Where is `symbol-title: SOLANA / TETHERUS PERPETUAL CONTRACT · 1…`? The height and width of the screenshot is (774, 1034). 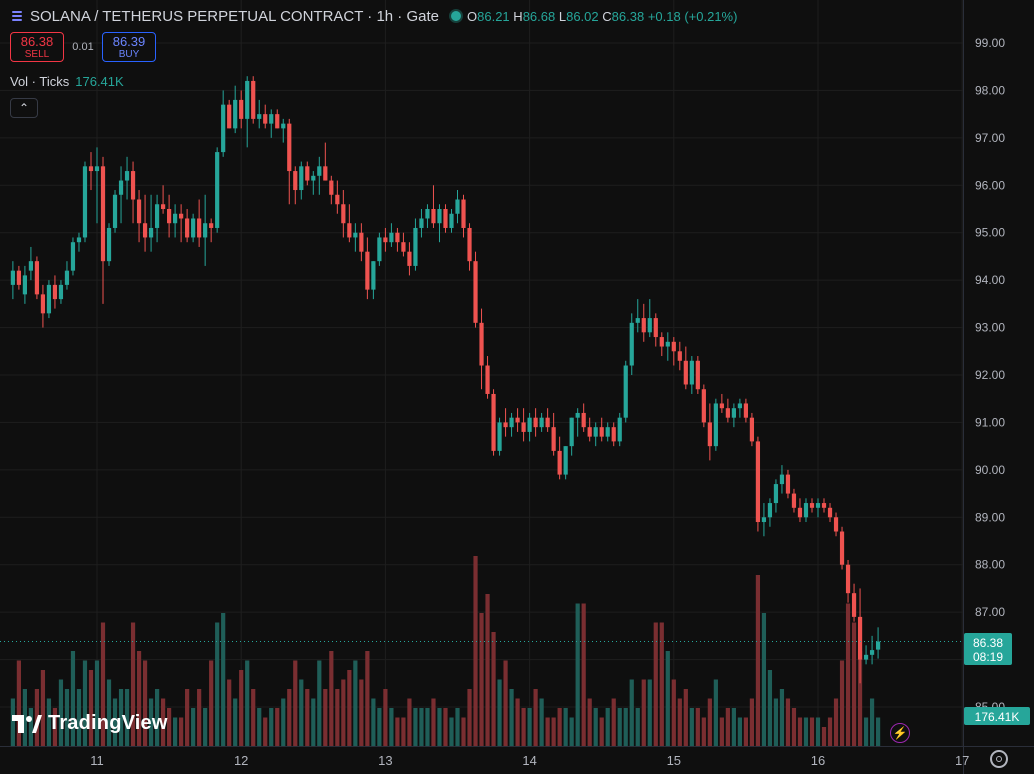
symbol-title: SOLANA / TETHERUS PERPETUAL CONTRACT · 1… is located at coordinates (234, 16).